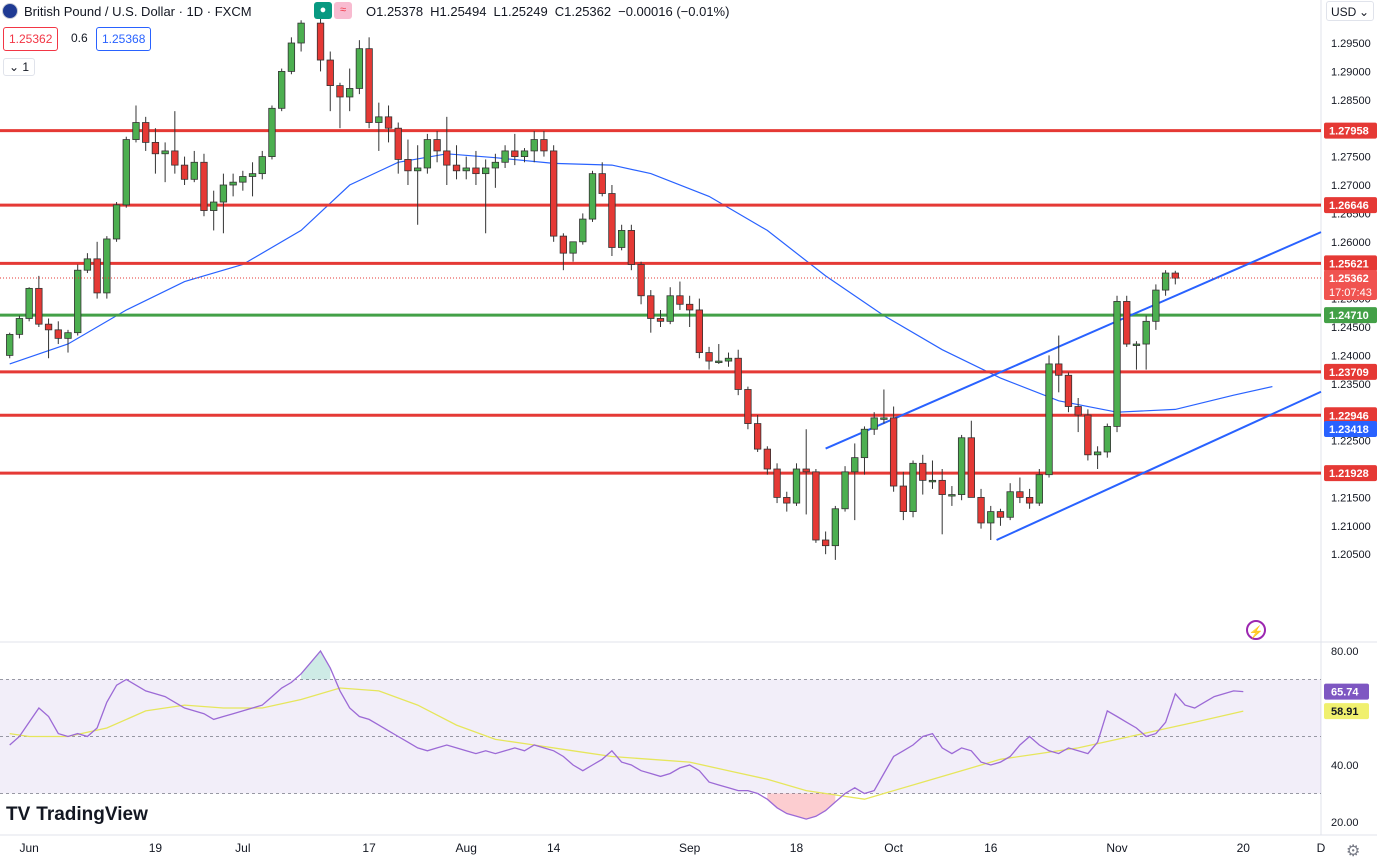  I want to click on eye-icon: ●, so click(323, 10).